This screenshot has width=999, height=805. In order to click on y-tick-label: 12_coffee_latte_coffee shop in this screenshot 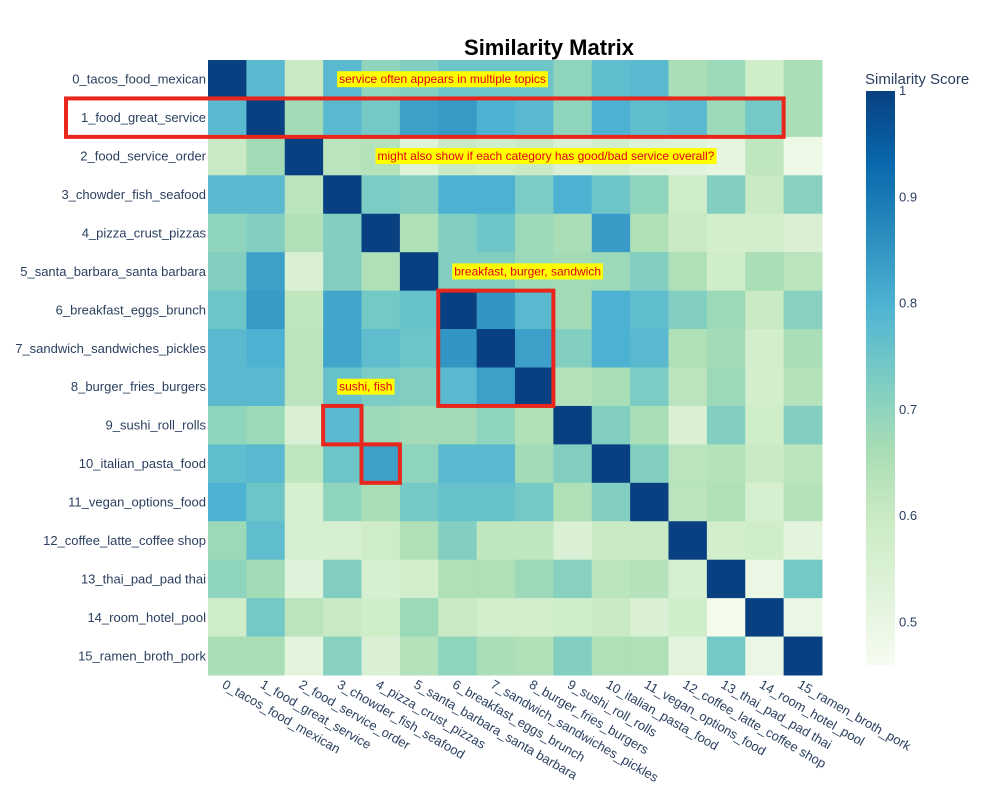, I will do `click(124, 540)`.